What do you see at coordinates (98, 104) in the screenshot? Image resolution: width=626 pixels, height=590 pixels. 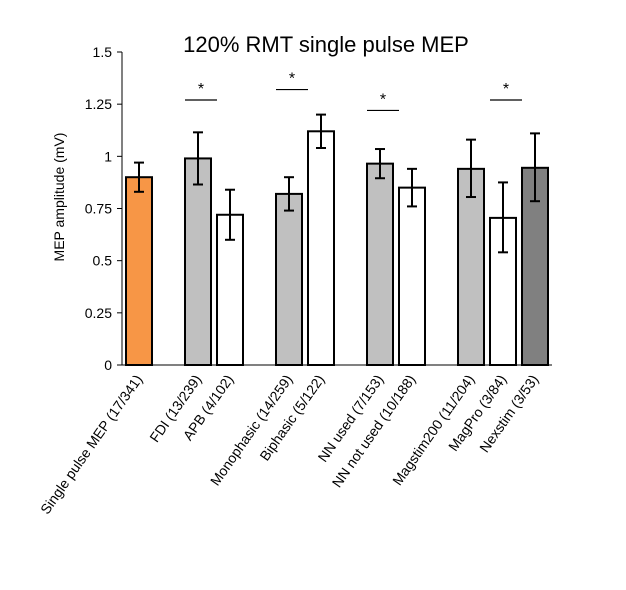 I see `y-tick-label: 1.25` at bounding box center [98, 104].